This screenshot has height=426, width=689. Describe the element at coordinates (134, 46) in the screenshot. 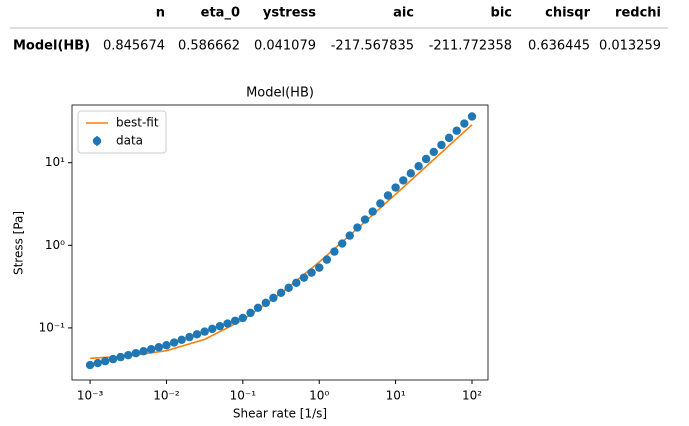

I see `table-cell: 0.845674` at that location.